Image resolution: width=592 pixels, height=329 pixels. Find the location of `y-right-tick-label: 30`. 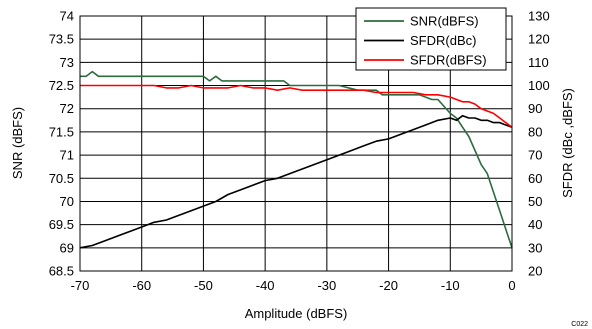

y-right-tick-label: 30 is located at coordinates (535, 247).